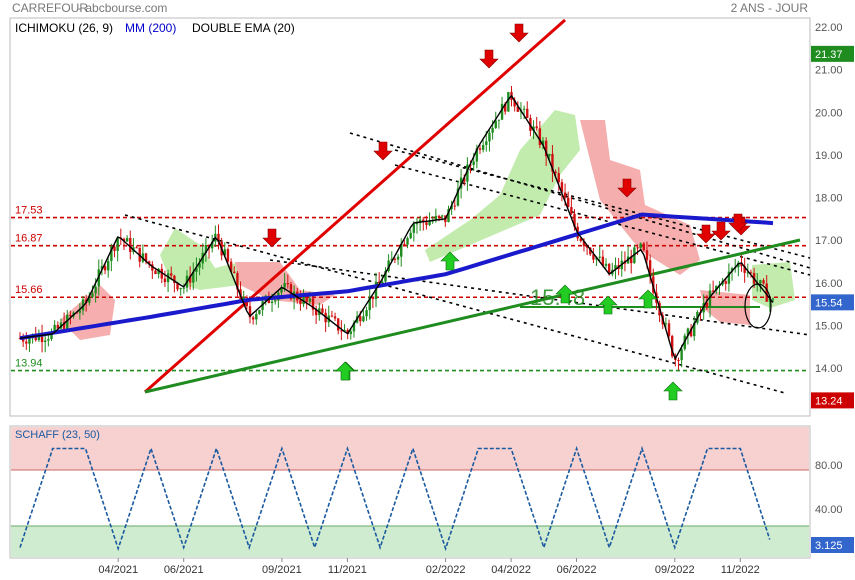 The height and width of the screenshot is (580, 855). What do you see at coordinates (57, 435) in the screenshot?
I see `schaff-title: SCHAFF (23, 50)` at bounding box center [57, 435].